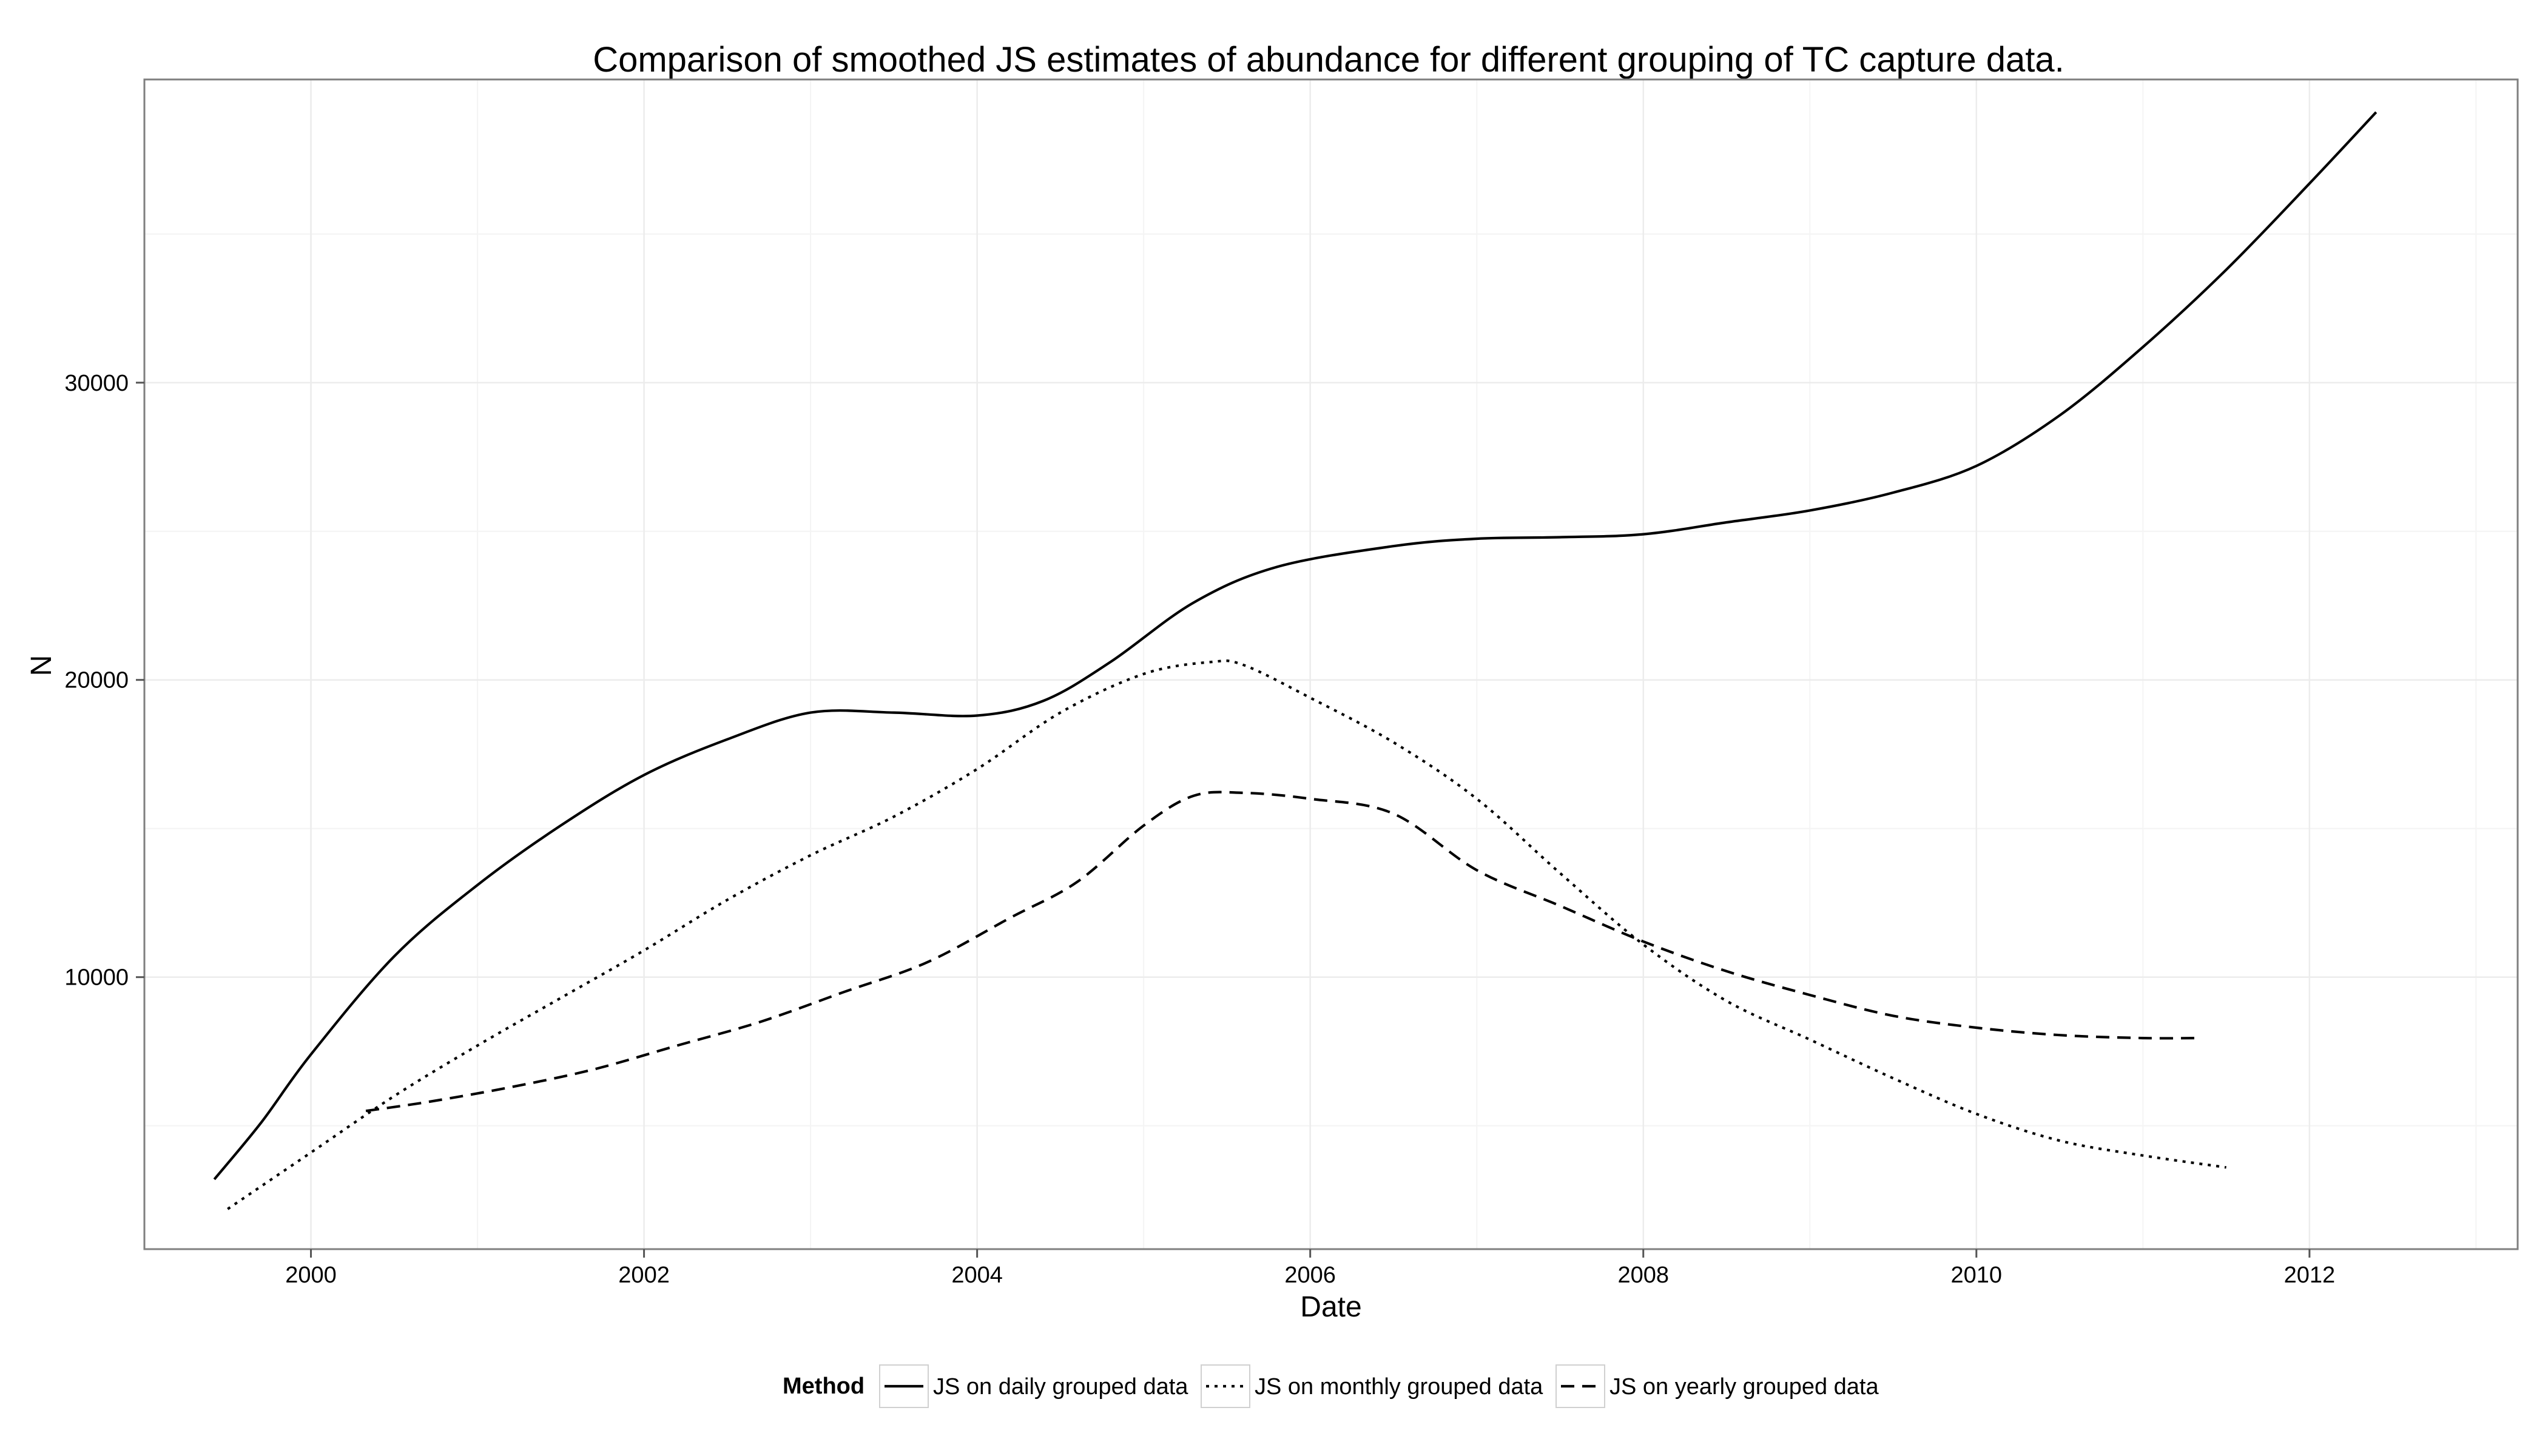  Describe the element at coordinates (96, 680) in the screenshot. I see `y-tick-label: 20000` at that location.